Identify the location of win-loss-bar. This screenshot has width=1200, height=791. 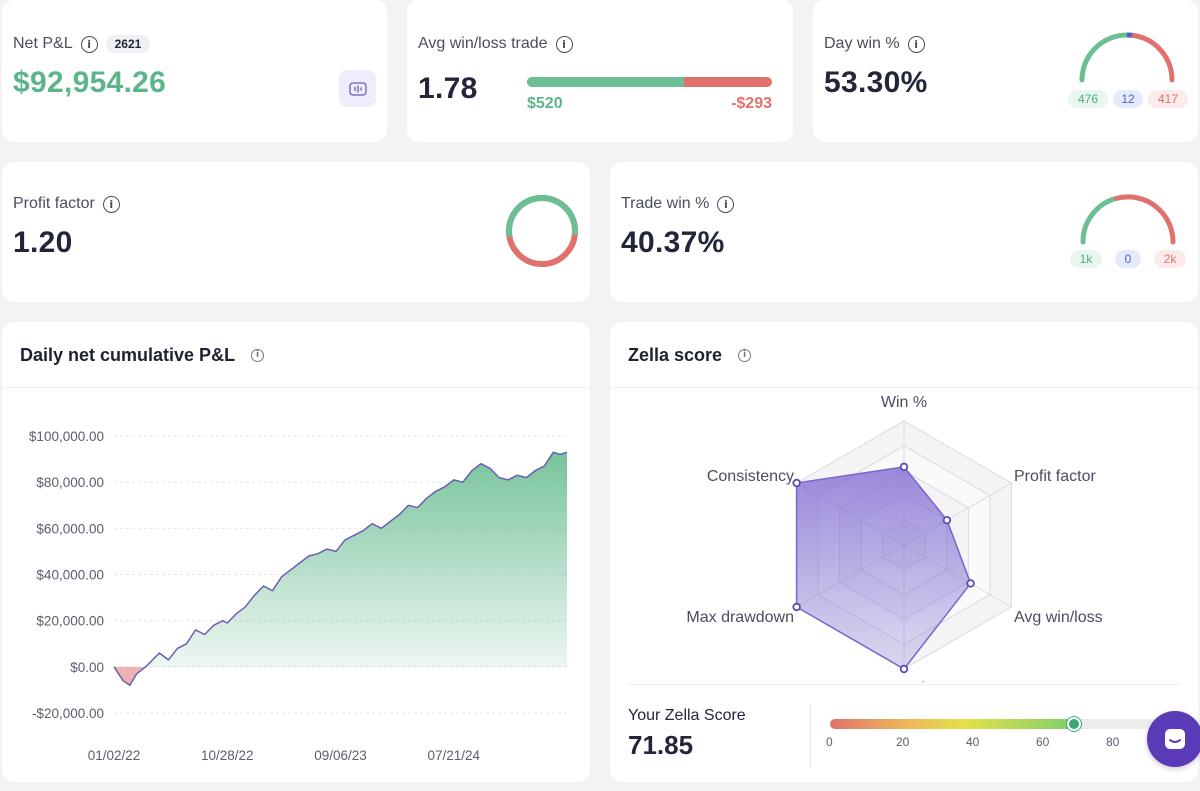
(649, 82).